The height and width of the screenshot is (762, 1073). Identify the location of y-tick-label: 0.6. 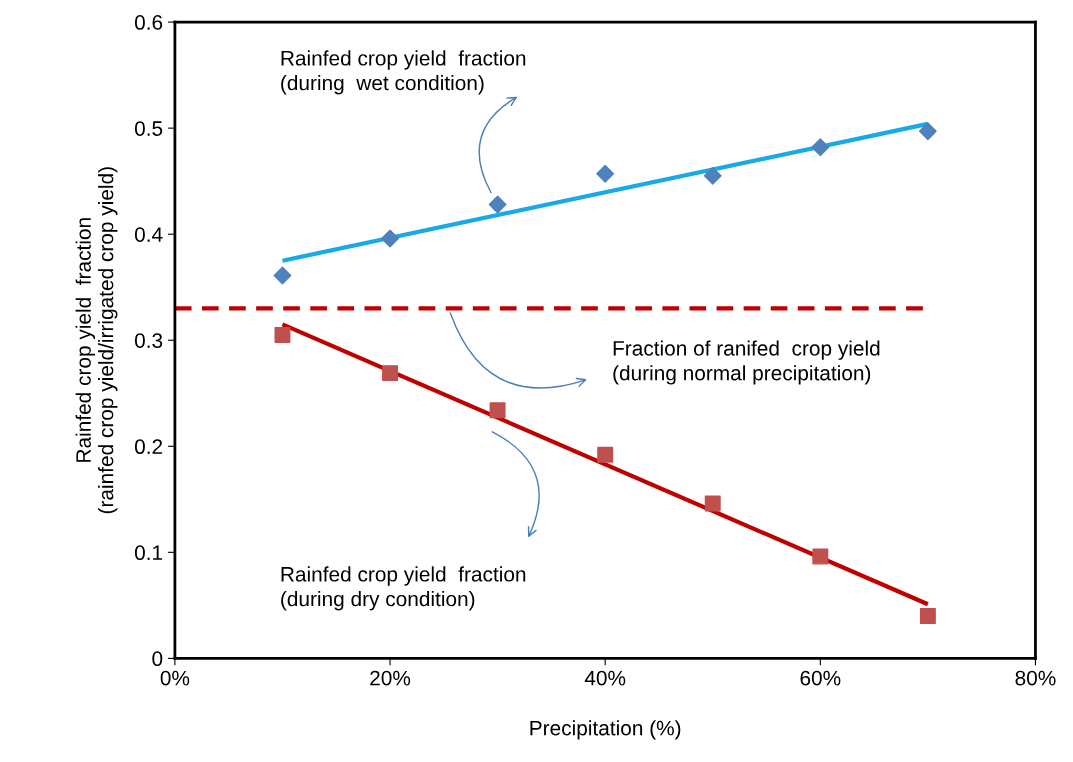
(148, 22).